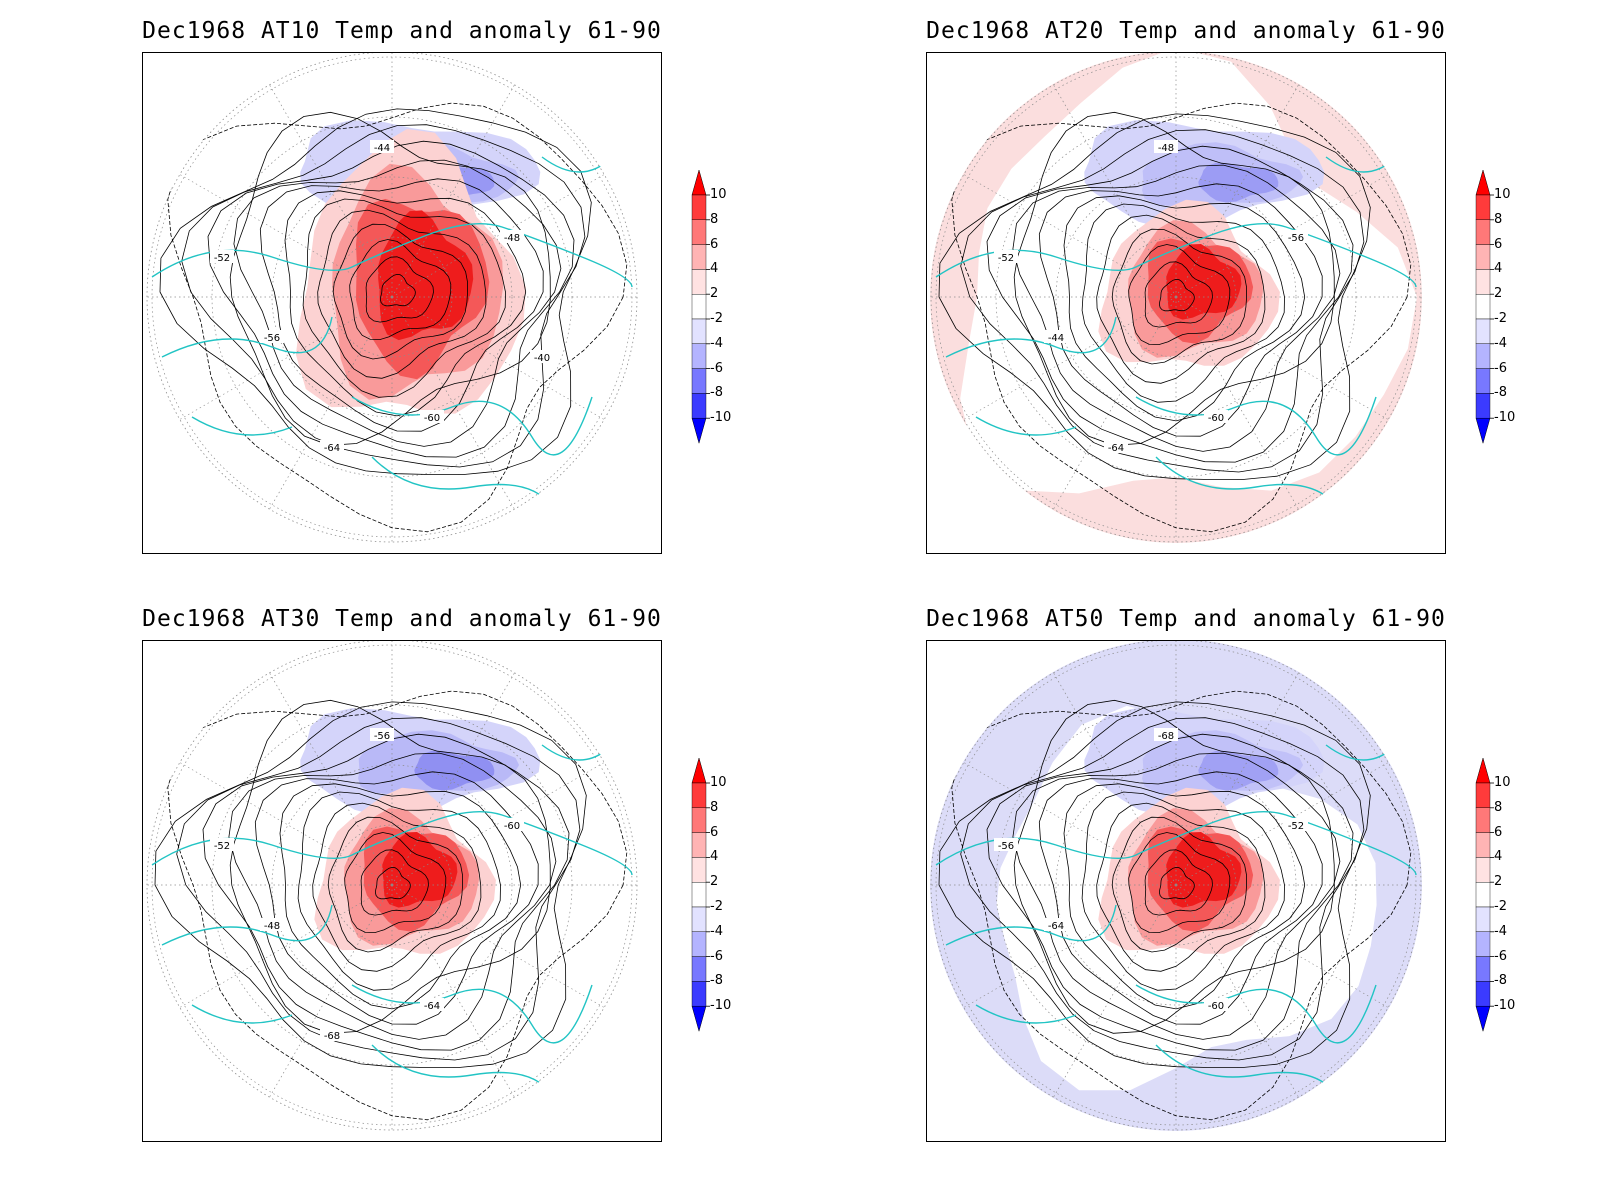 The image size is (1600, 1200). Describe the element at coordinates (1498, 294) in the screenshot. I see `colorbar-tick-label: 2` at that location.